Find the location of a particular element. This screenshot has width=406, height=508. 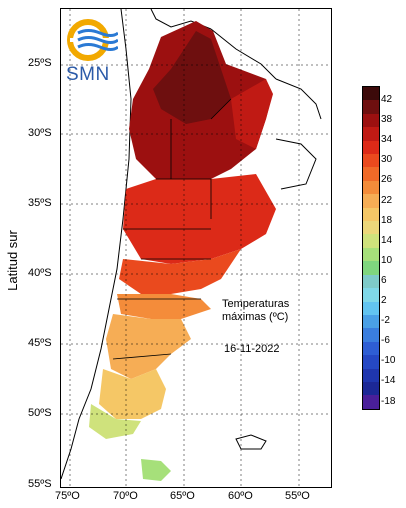

region-santa-cruz-west is located at coordinates (115, 421).